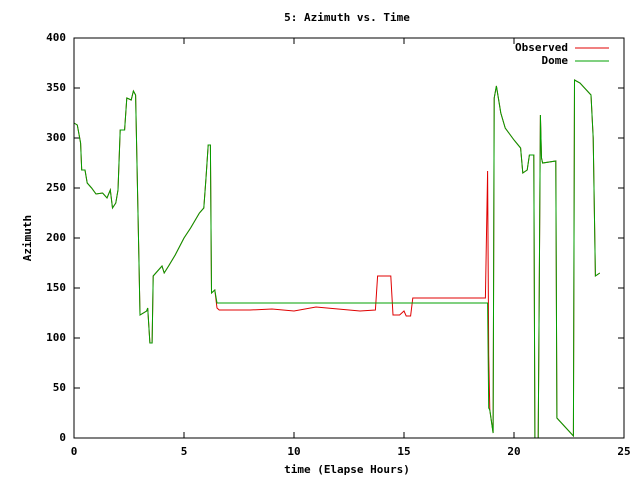 The image size is (640, 480). What do you see at coordinates (56, 87) in the screenshot?
I see `y-tick-label: 350` at bounding box center [56, 87].